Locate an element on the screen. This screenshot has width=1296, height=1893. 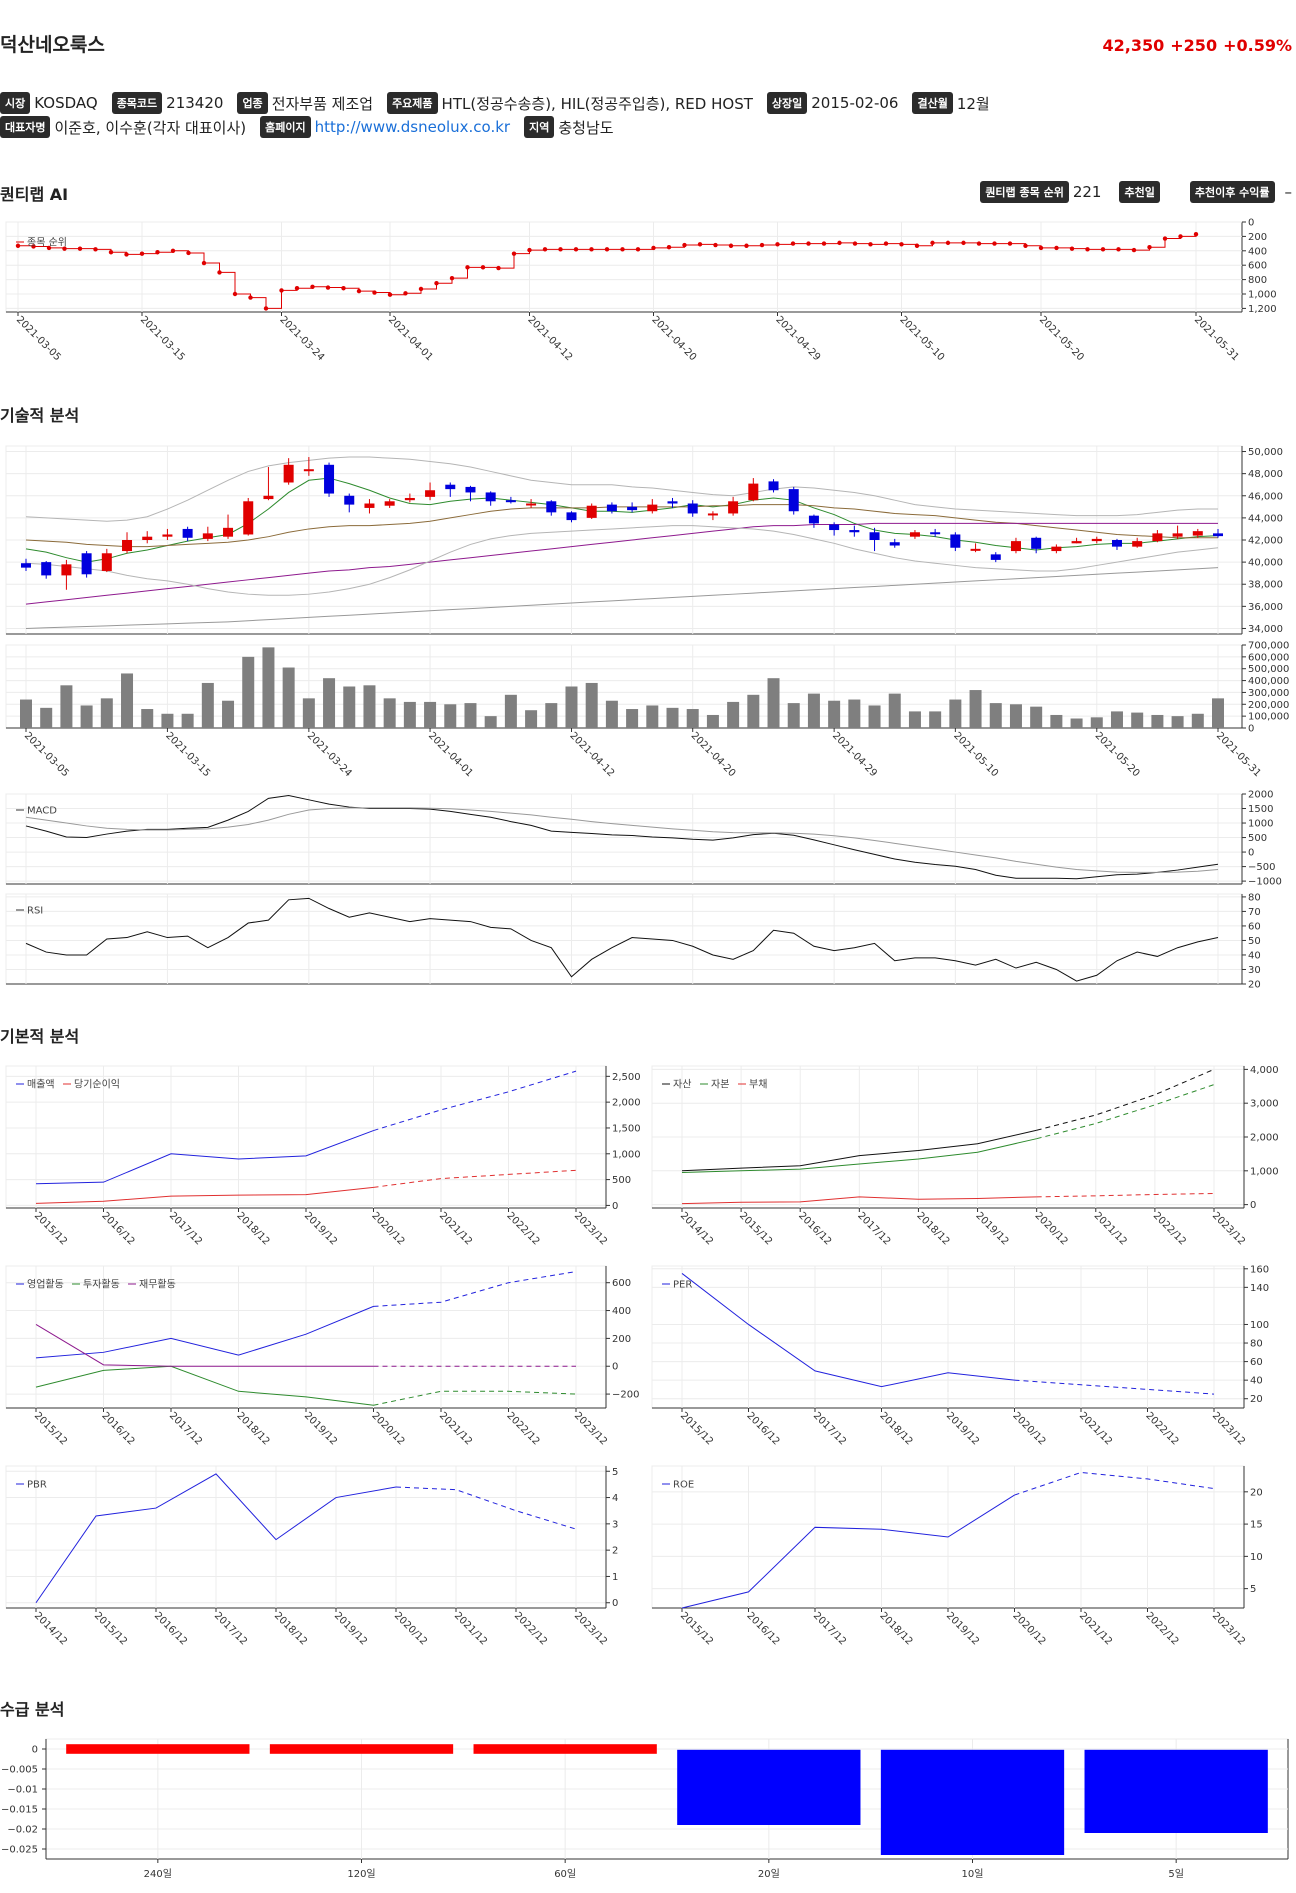
x-tick-label: 2021-04-01 is located at coordinates (450, 754).